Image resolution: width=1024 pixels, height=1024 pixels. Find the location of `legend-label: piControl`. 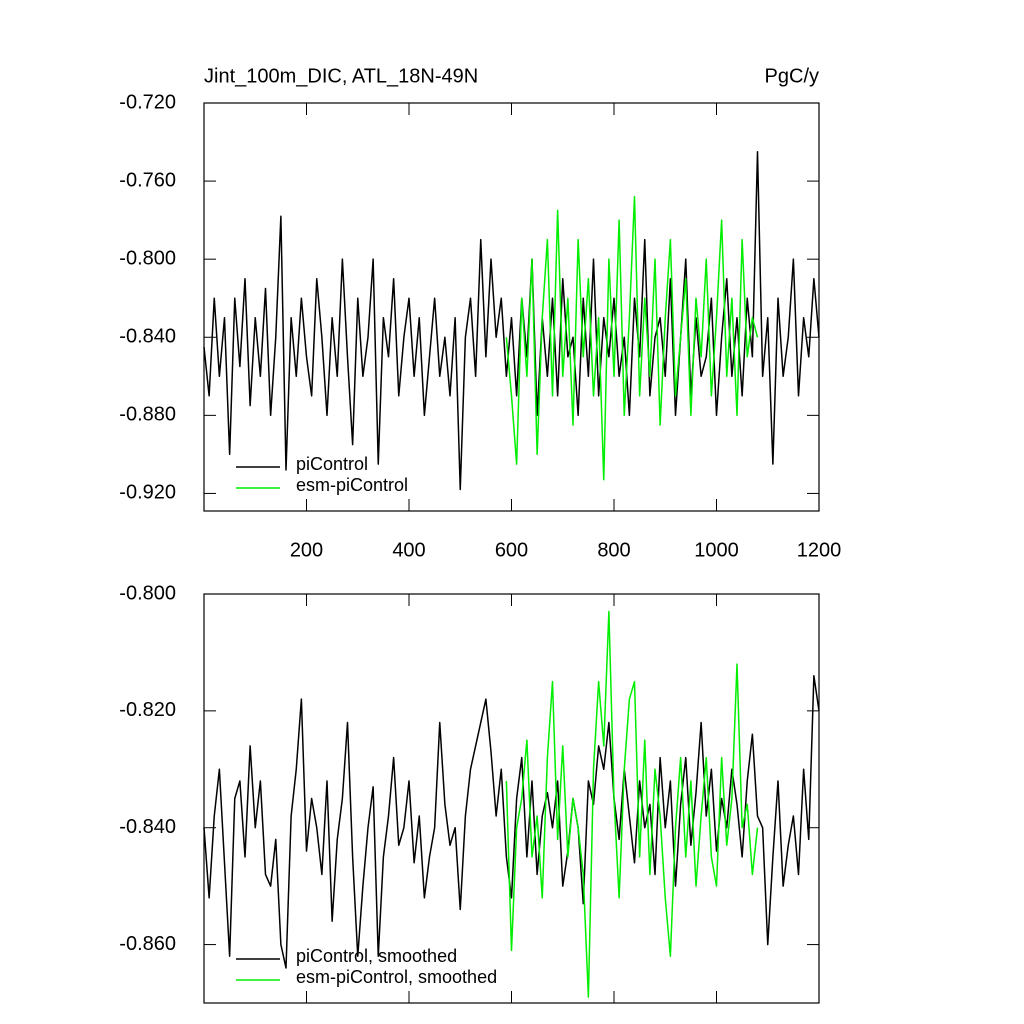

legend-label: piControl is located at coordinates (332, 464).